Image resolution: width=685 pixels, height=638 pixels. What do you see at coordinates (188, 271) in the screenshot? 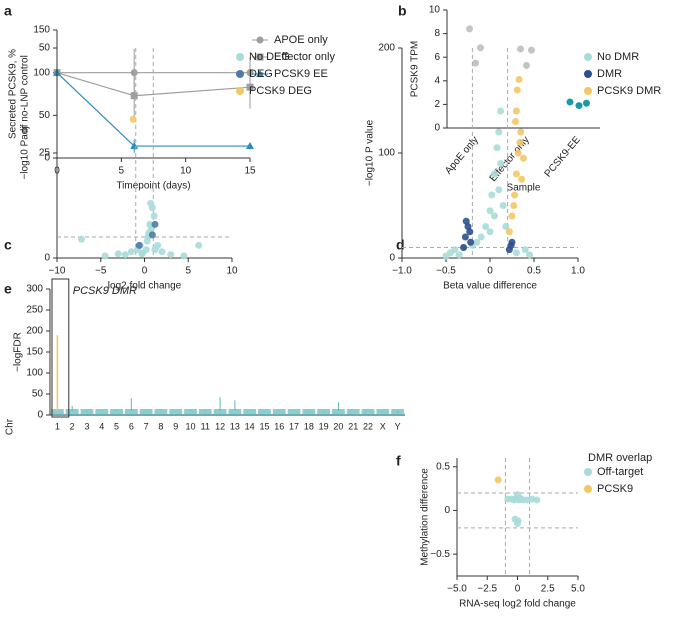
I see `x-tick-label: 5` at bounding box center [188, 271].